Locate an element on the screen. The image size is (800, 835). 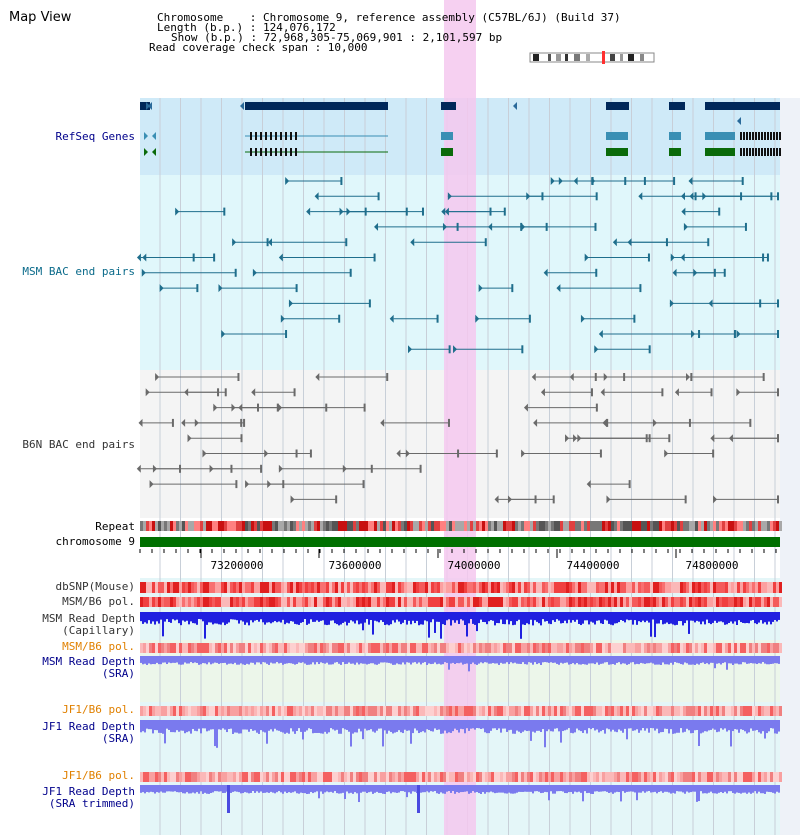
bac-end-tick is located at coordinates (387, 377).